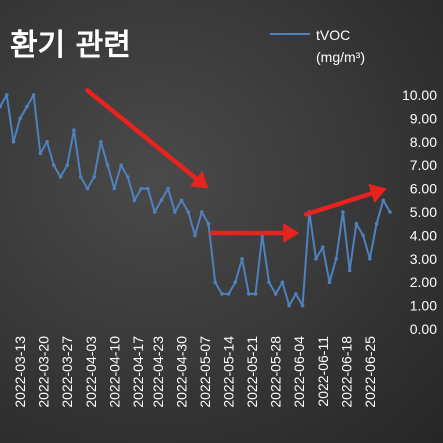 Image resolution: width=443 pixels, height=443 pixels. I want to click on x-tick-label-2: 2022-03-27, so click(67, 372).